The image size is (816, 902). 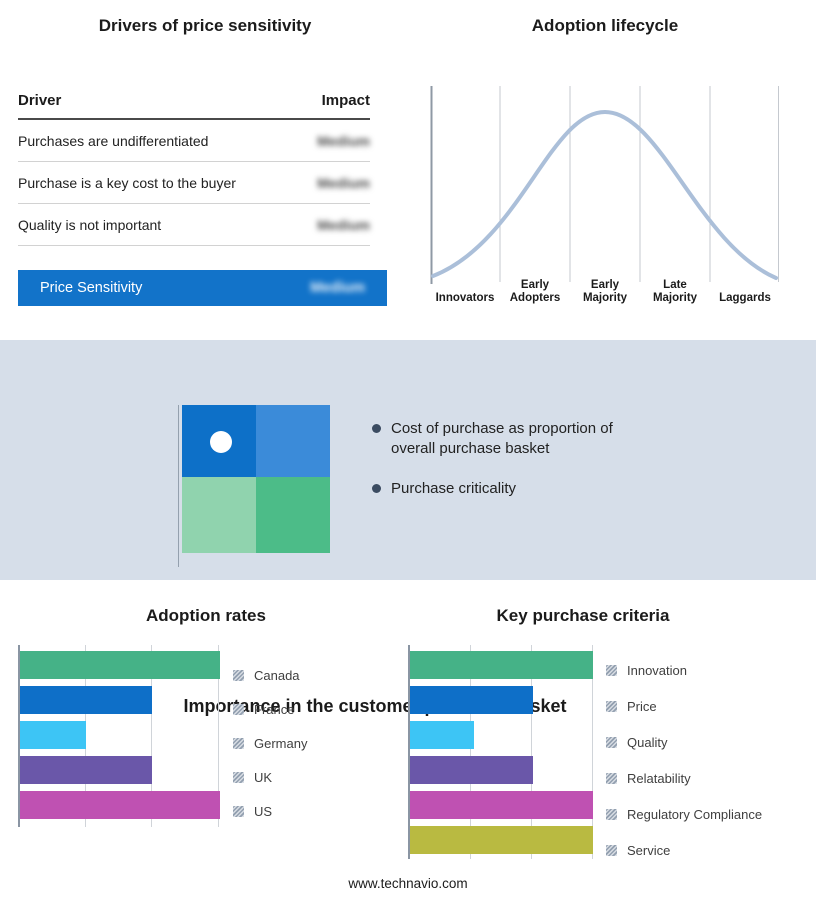 What do you see at coordinates (465, 298) in the screenshot?
I see `stage-label: Innovators` at bounding box center [465, 298].